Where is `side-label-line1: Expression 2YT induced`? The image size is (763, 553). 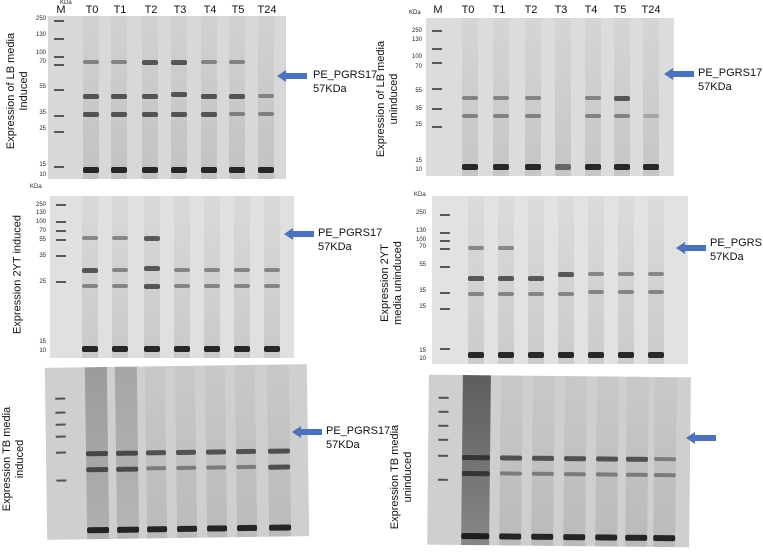 side-label-line1: Expression 2YT induced is located at coordinates (17, 274).